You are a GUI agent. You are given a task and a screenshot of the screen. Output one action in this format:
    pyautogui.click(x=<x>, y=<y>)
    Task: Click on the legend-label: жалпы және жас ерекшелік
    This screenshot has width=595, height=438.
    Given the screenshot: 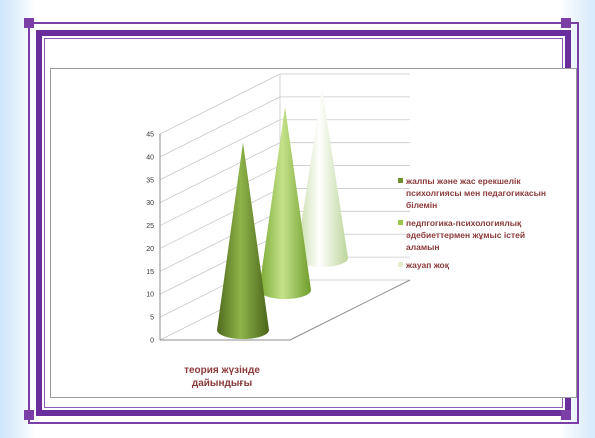 What is the action you would take?
    pyautogui.click(x=463, y=181)
    